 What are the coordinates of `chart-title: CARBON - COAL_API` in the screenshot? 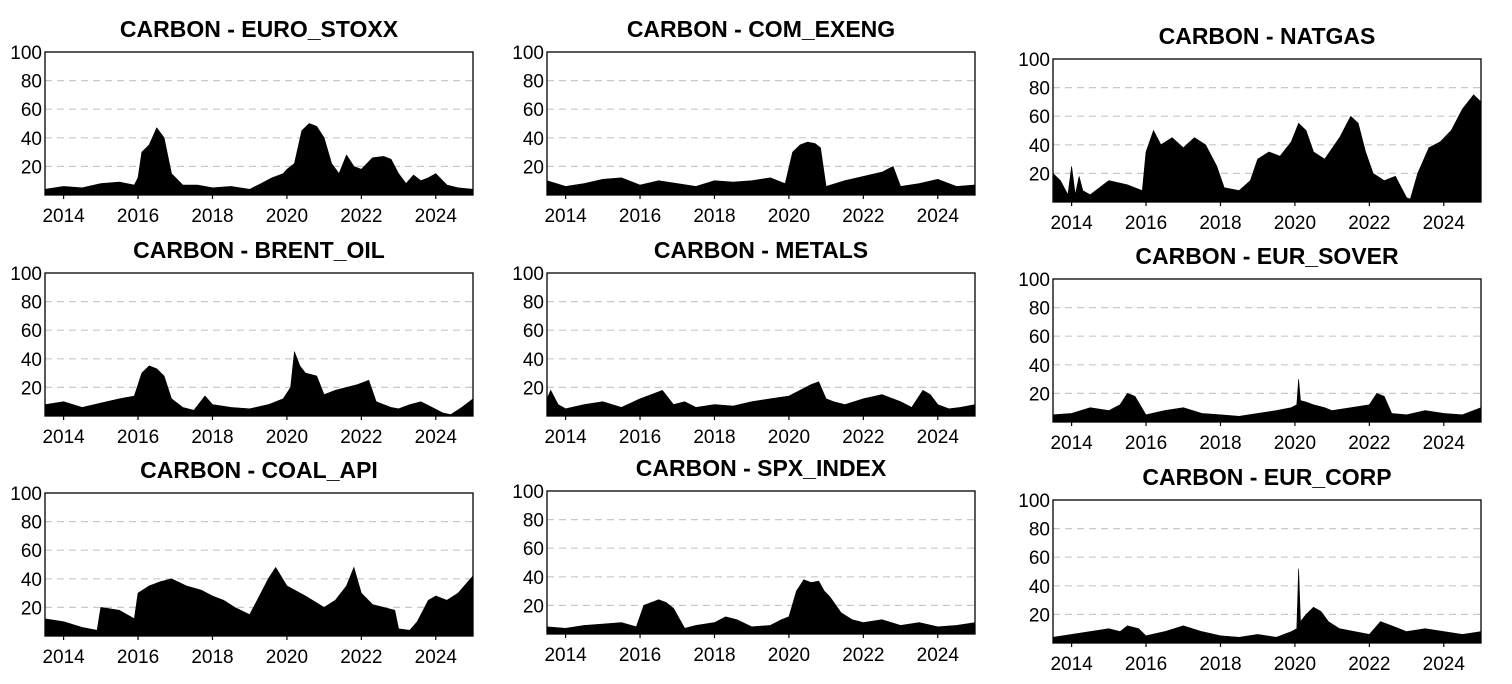 It's located at (259, 470).